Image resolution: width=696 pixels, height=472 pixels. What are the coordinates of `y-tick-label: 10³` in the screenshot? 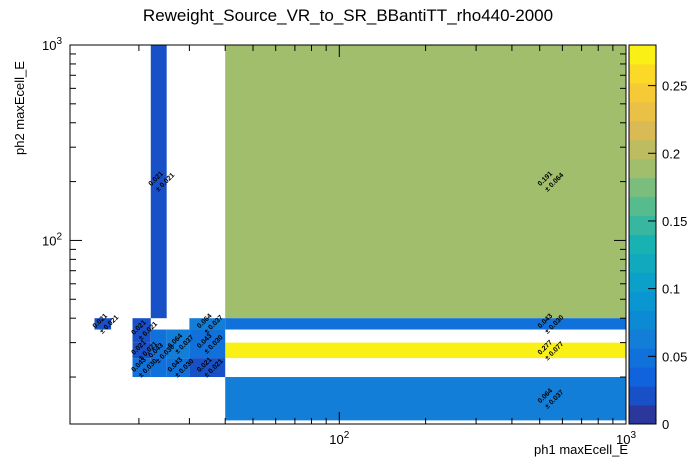 It's located at (52, 44).